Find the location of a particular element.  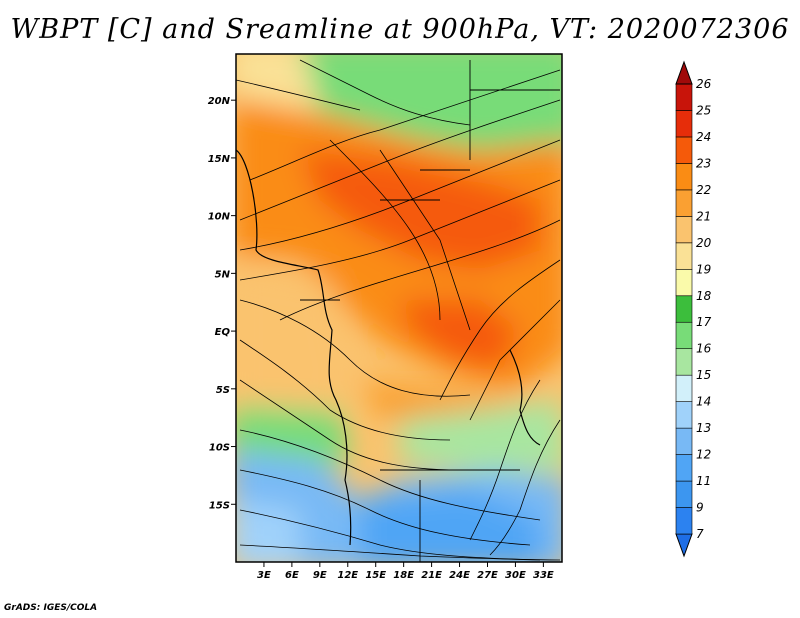

lon-tick-label: 24E is located at coordinates (459, 575).